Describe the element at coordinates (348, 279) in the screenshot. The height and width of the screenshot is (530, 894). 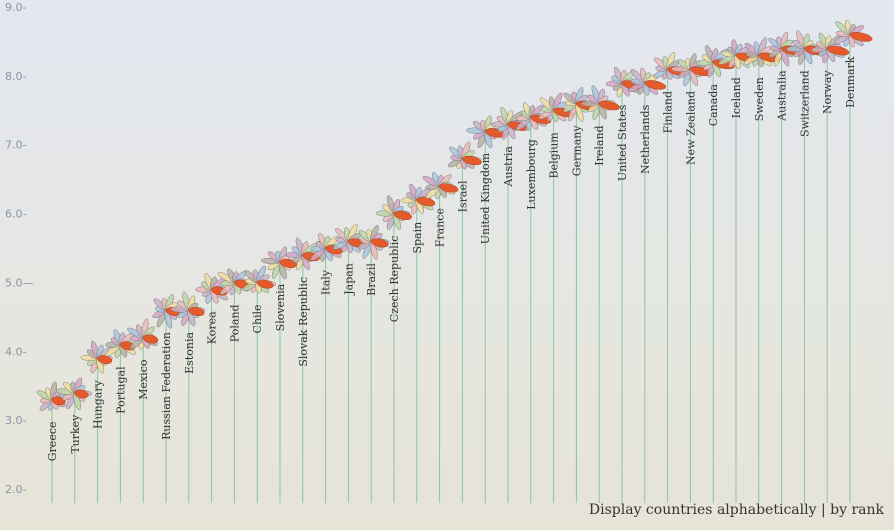
I see `country-label: Japan` at that location.